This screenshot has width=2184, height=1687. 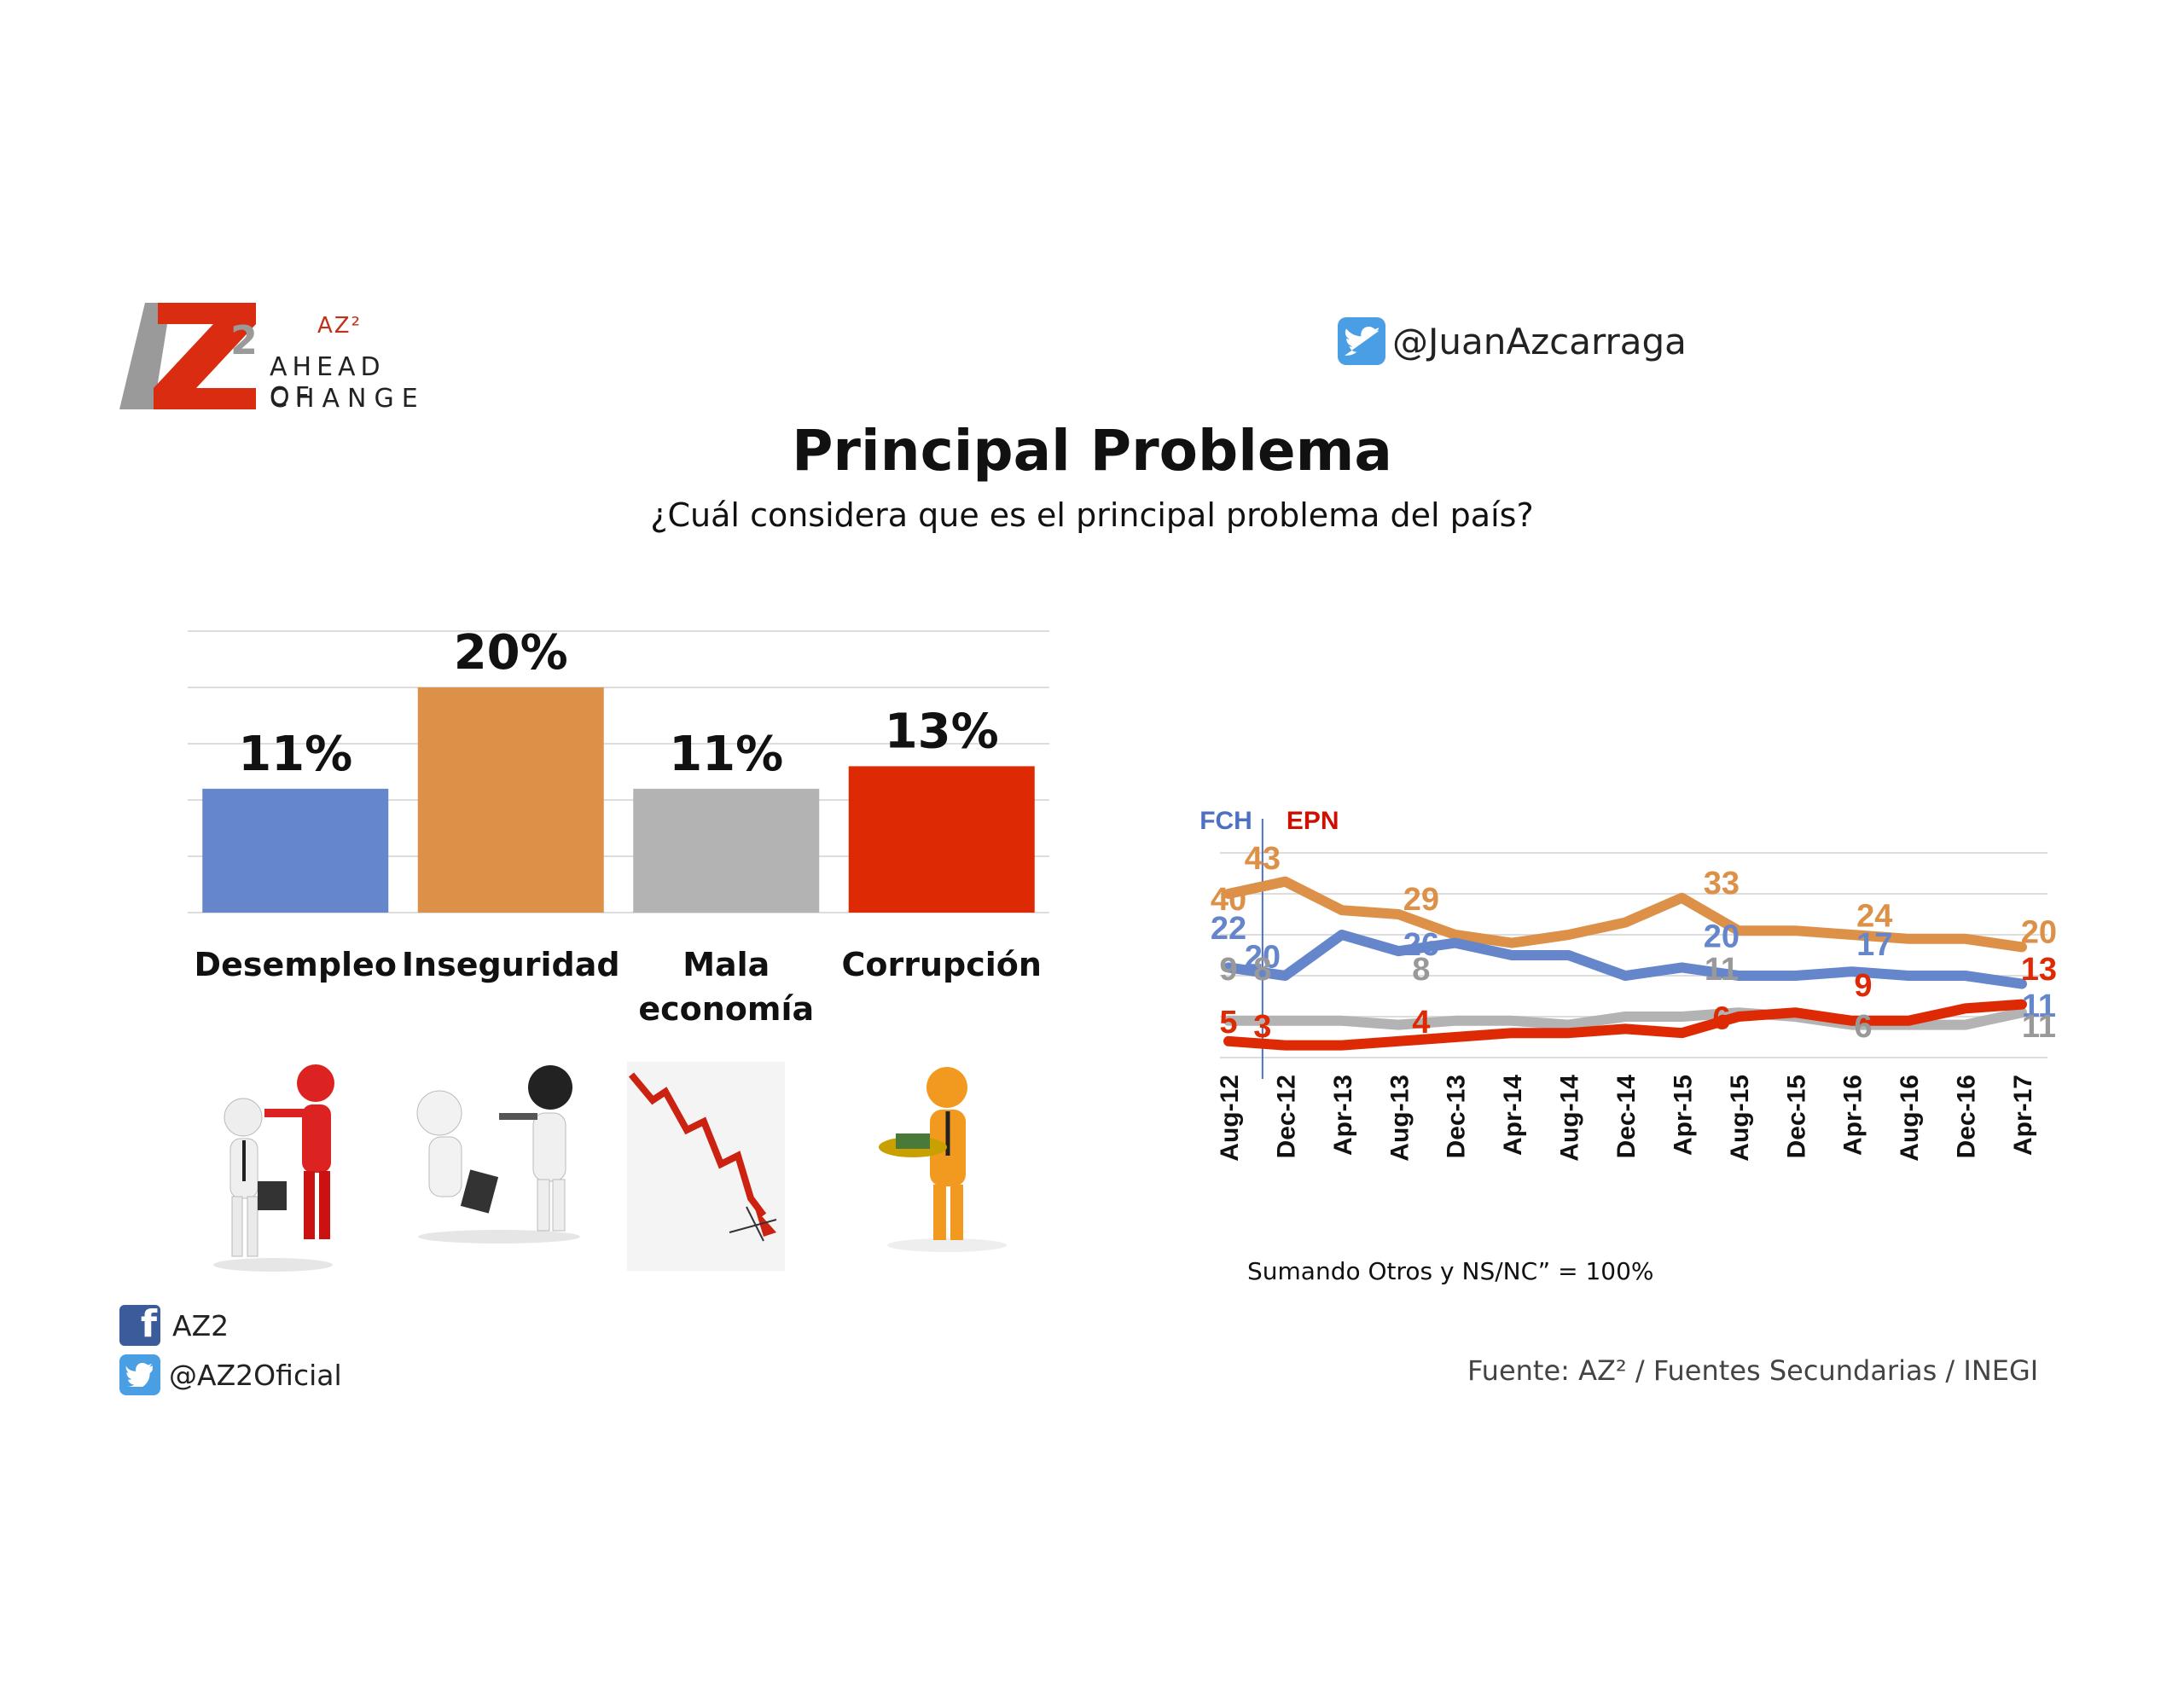 I want to click on logo-line-1: AHEAD OF, so click(x=328, y=382).